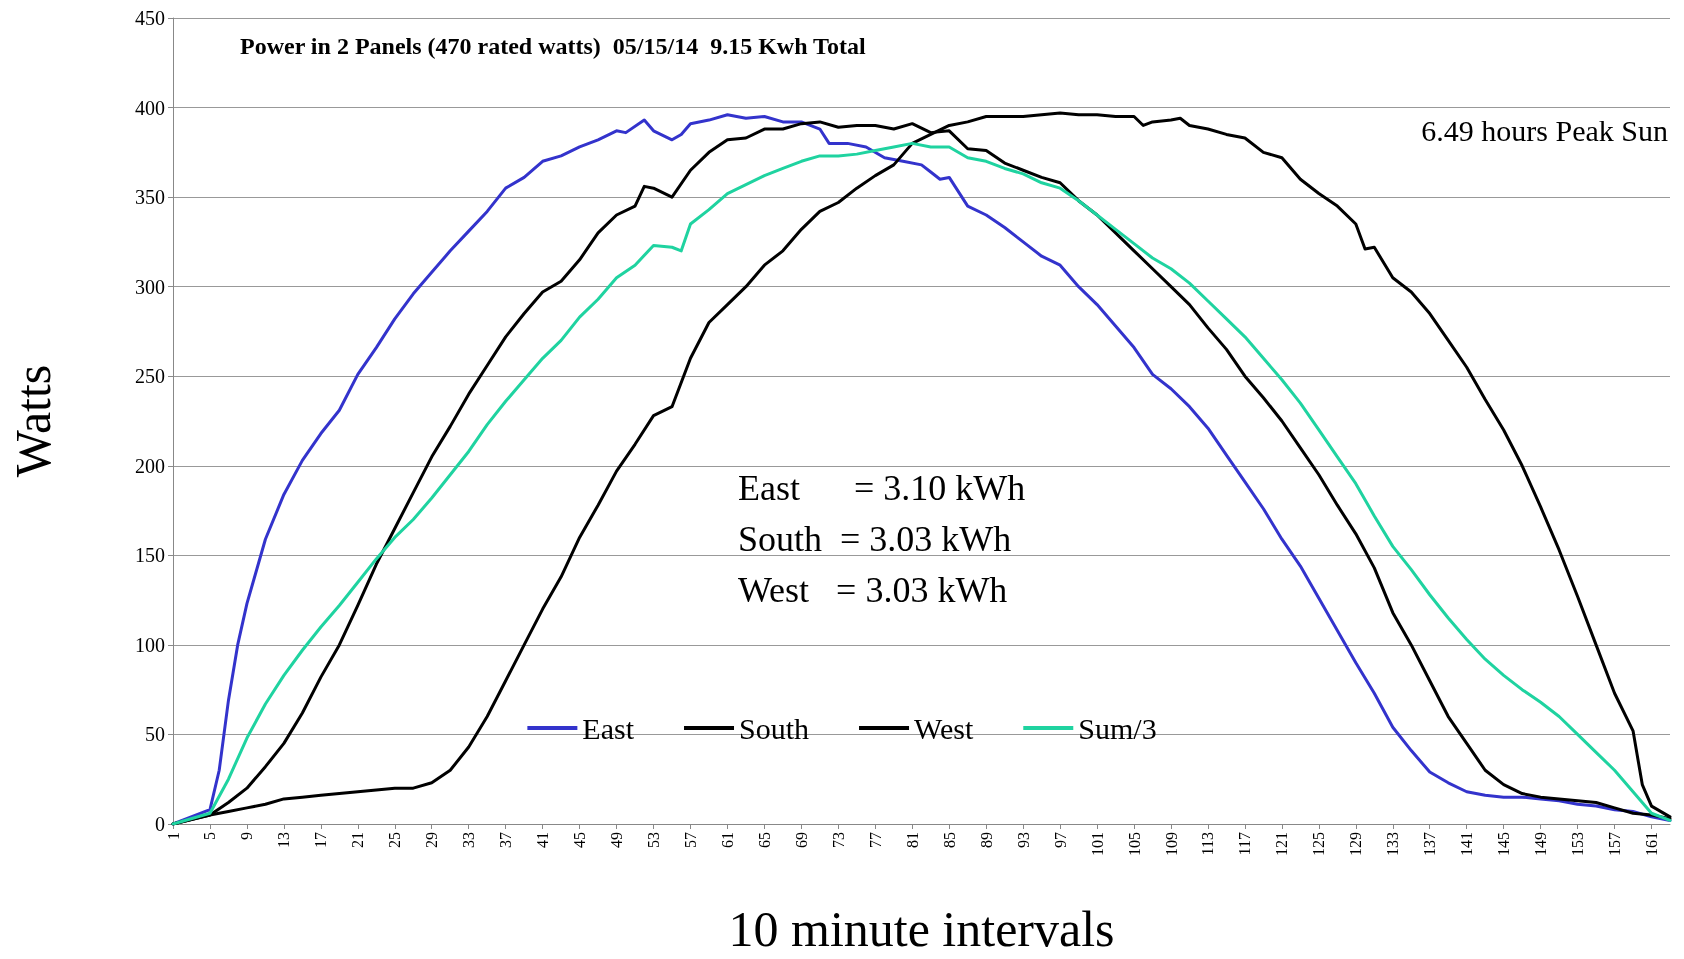  What do you see at coordinates (882, 488) in the screenshot?
I see `annotation: East = 3.10 kWh` at bounding box center [882, 488].